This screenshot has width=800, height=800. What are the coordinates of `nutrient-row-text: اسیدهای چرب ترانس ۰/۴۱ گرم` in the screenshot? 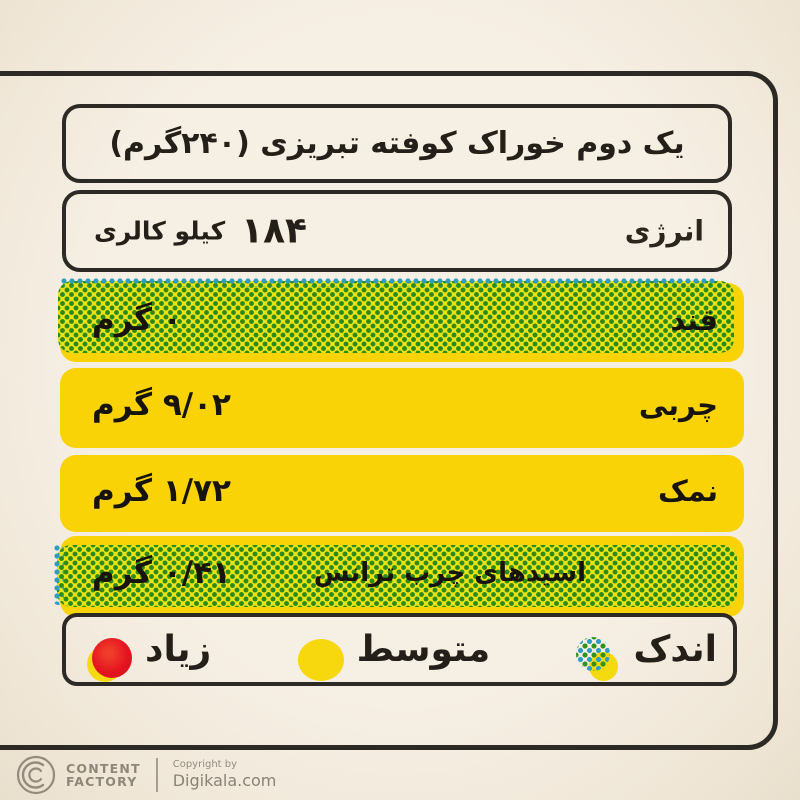 It's located at (402, 576).